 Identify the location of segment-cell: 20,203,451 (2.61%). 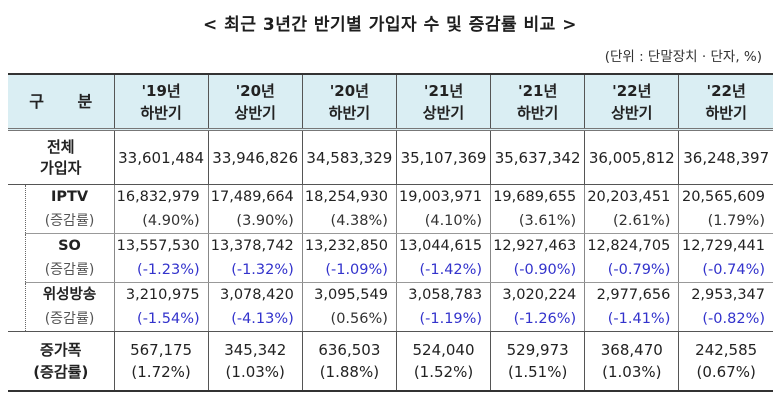
(631, 209).